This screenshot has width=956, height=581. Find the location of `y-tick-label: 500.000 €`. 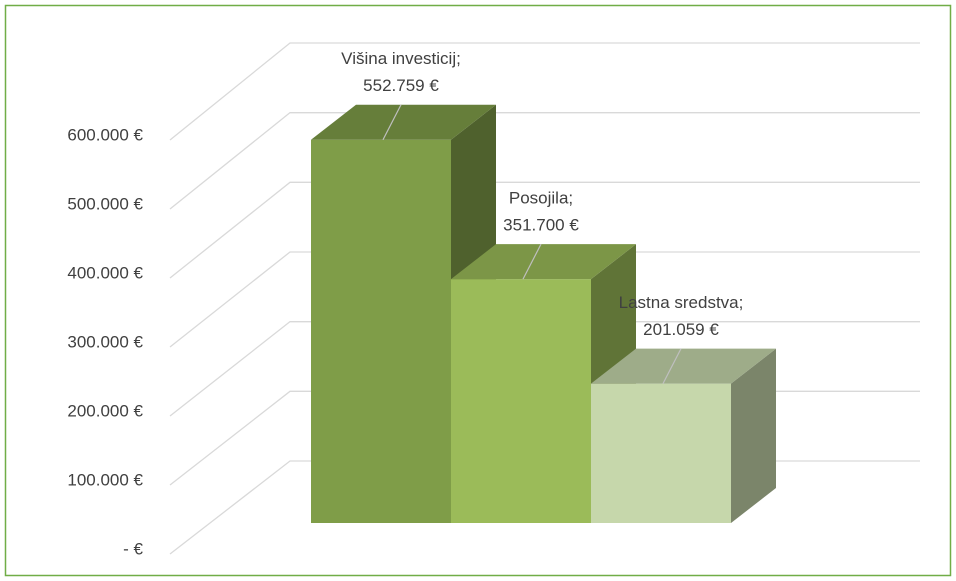

y-tick-label: 500.000 € is located at coordinates (105, 203).